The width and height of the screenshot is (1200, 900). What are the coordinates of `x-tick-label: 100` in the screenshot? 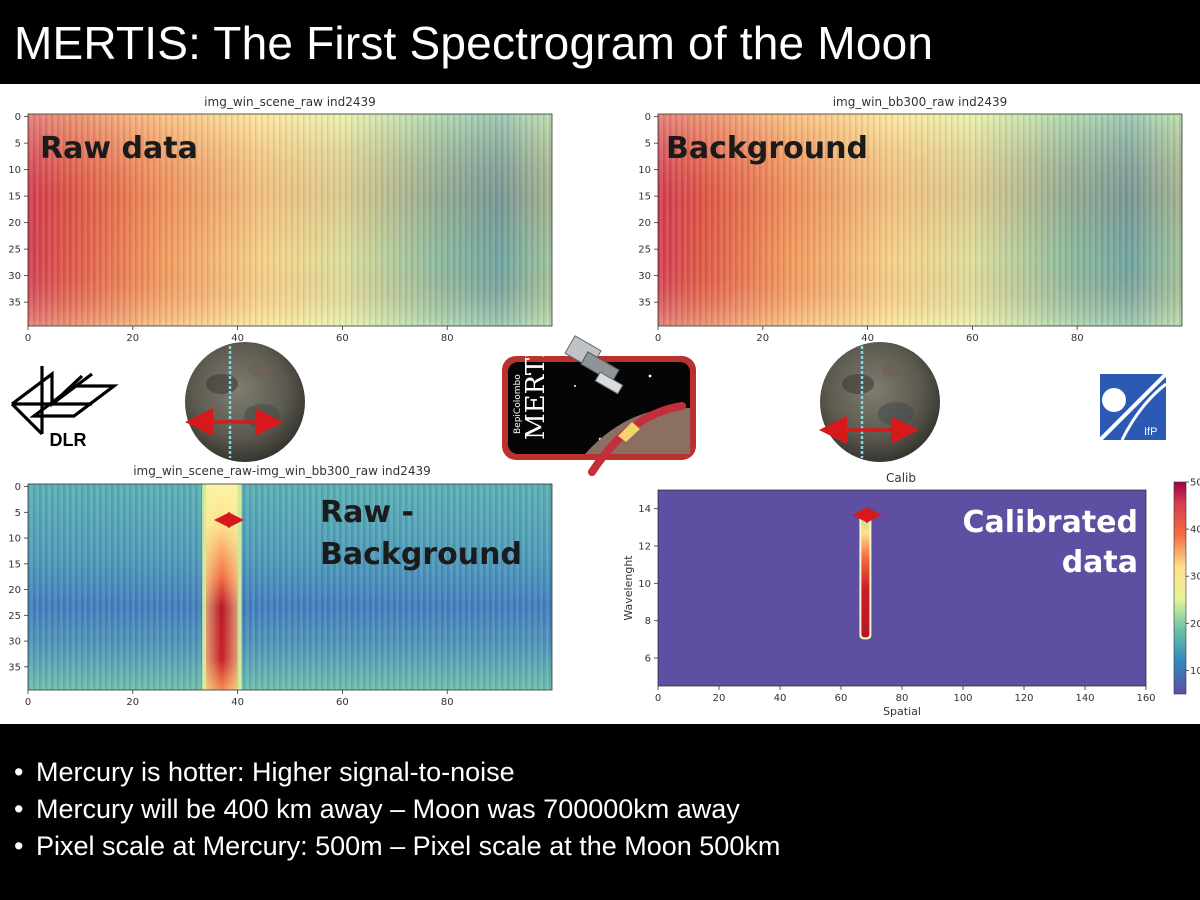 It's located at (962, 698).